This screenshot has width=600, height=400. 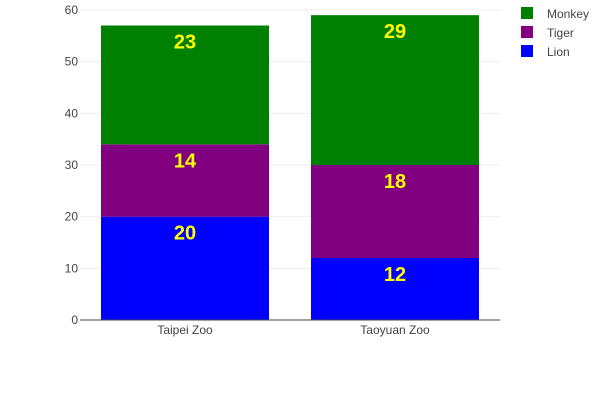 I want to click on legend-item-monkey: Monkey, so click(x=555, y=14).